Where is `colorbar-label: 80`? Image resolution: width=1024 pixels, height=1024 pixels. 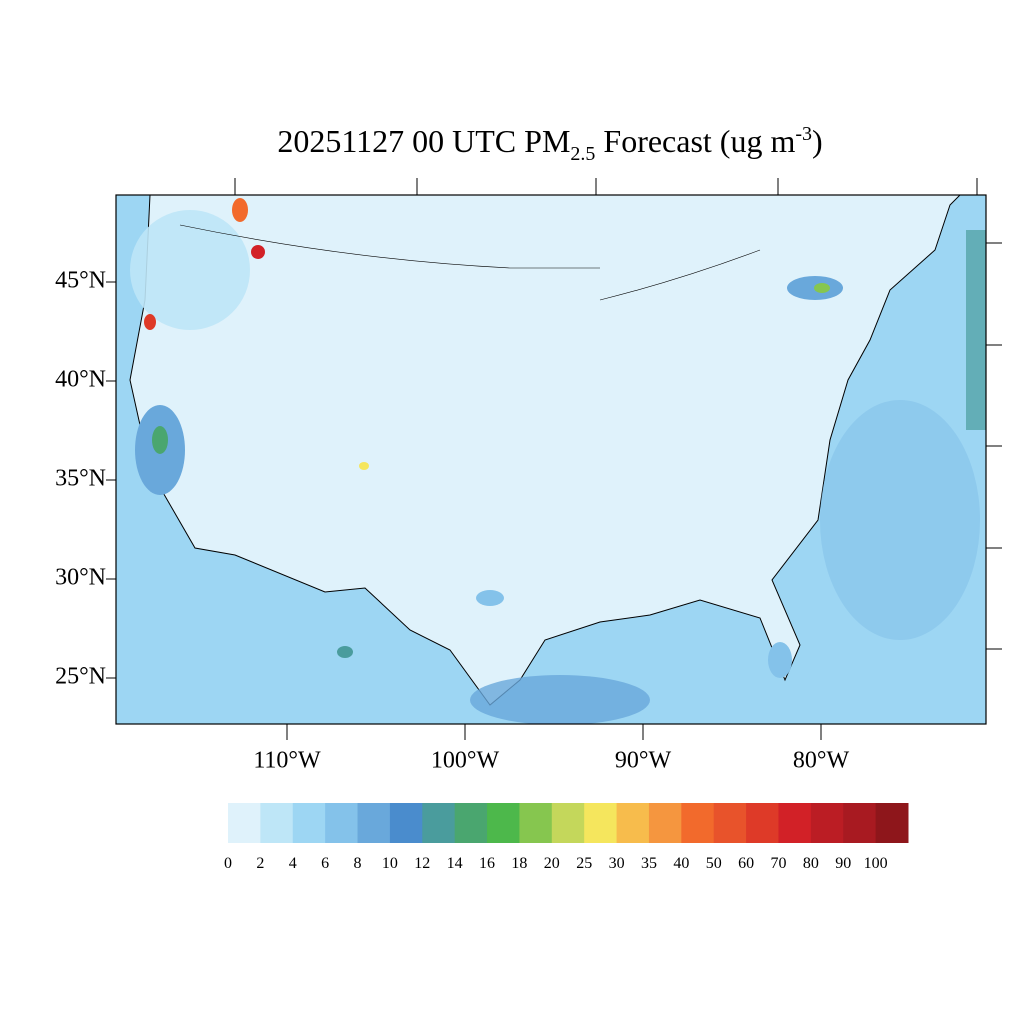 colorbar-label: 80 is located at coordinates (811, 863).